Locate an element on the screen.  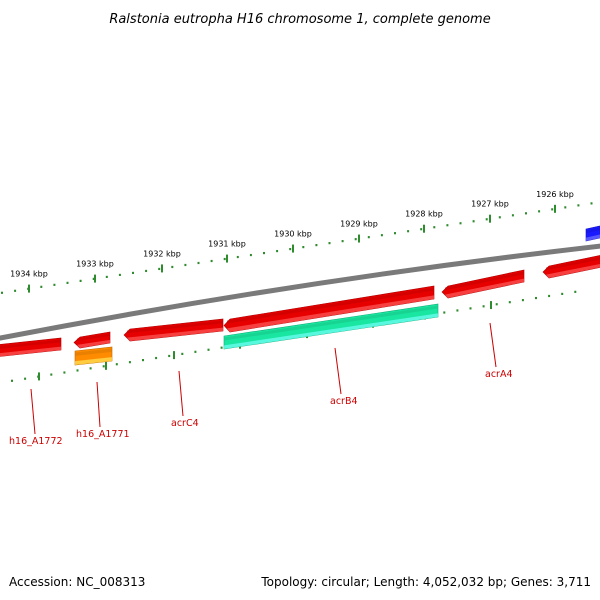
gene-acrc4 is located at coordinates (173, 330).